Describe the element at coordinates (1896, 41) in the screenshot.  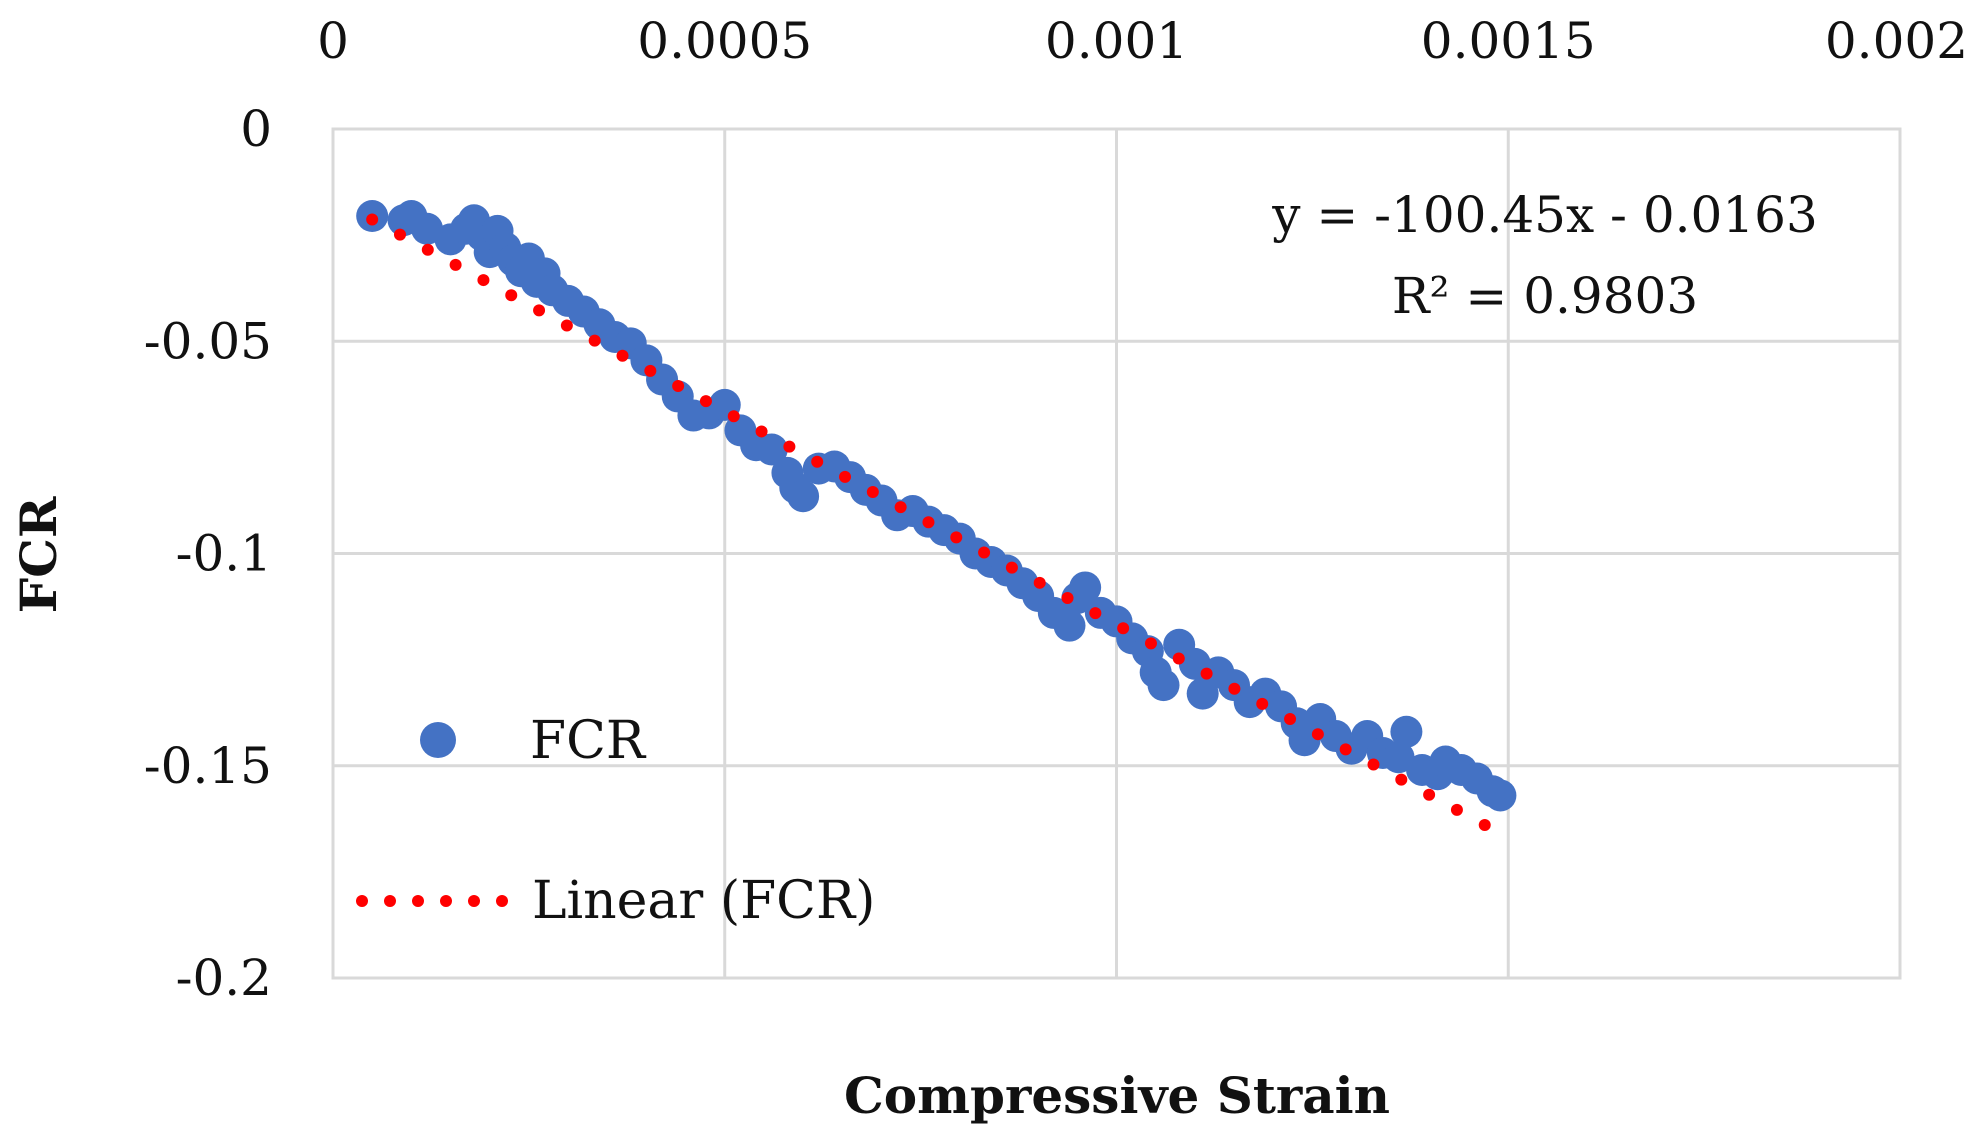
I see `x-tick-label: 0.002` at that location.